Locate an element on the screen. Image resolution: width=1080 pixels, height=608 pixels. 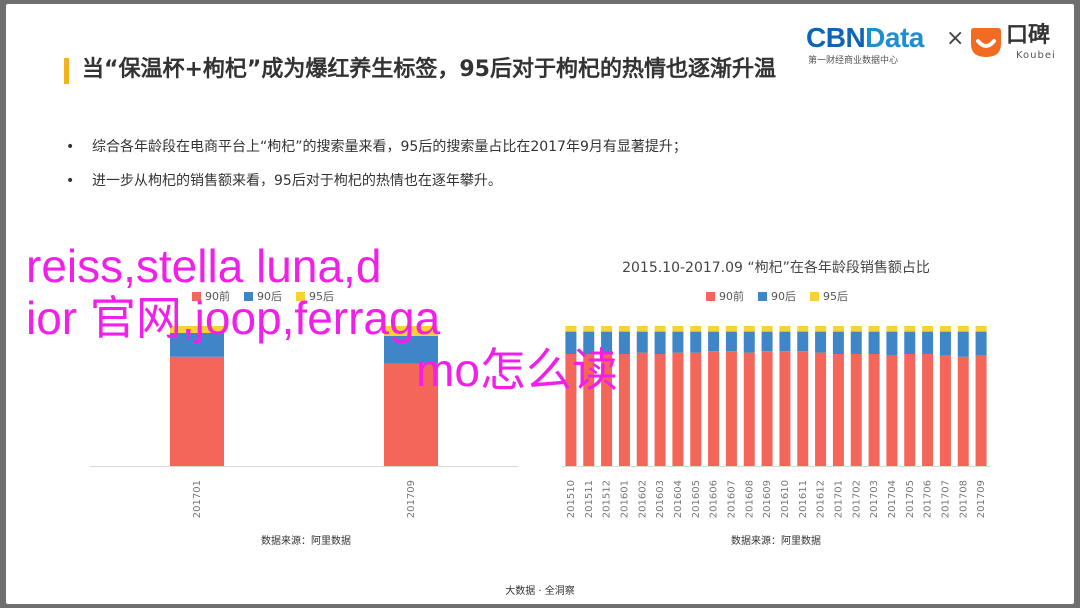
footer-tagline: 大数据 · 全洞察 is located at coordinates (540, 591).